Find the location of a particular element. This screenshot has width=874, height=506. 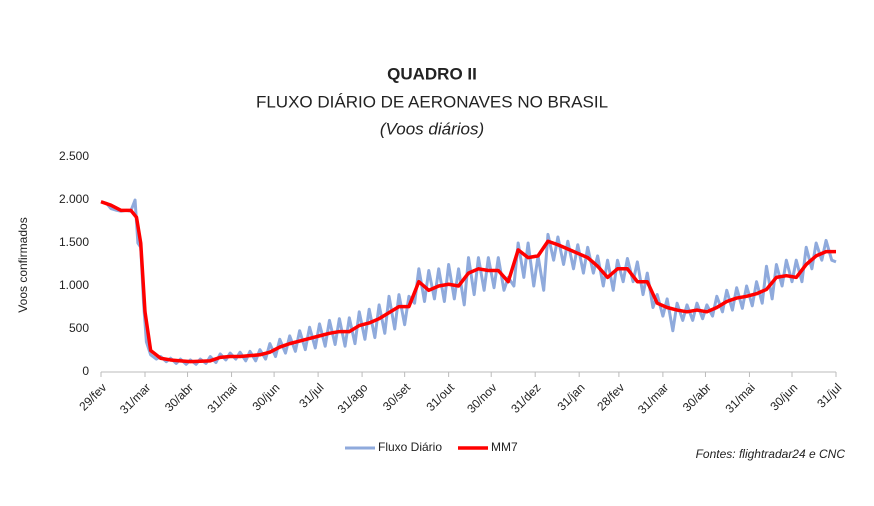

y-tick-label: 2.500 is located at coordinates (74, 156).